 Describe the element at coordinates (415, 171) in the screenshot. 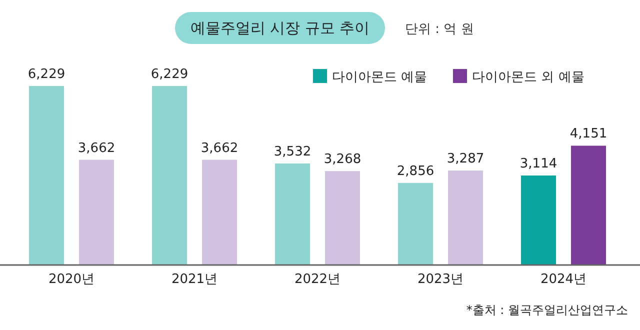

I see `data-label: 2,856` at that location.